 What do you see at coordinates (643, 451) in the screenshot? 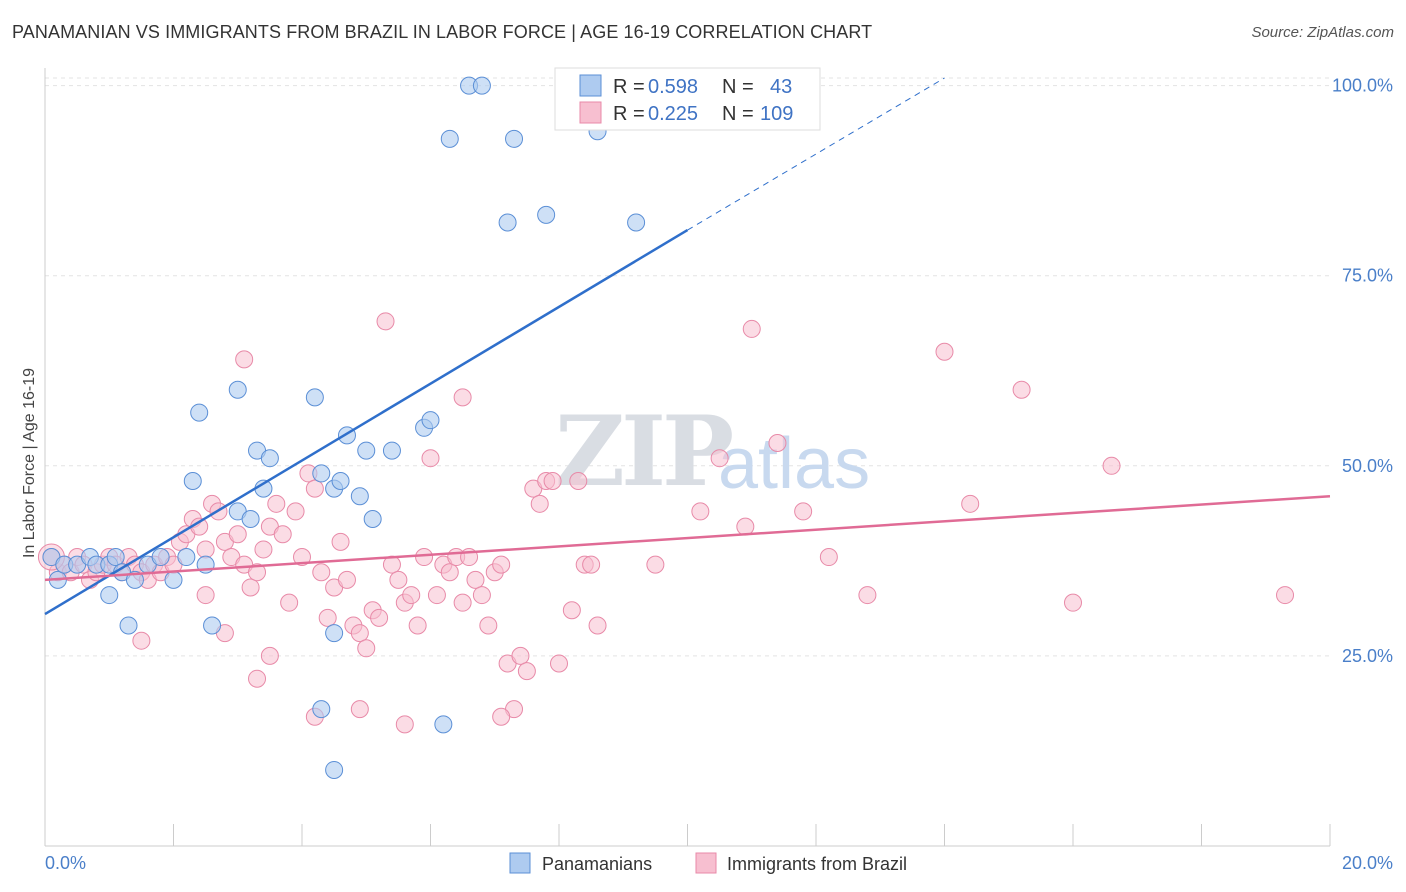
I see `watermark-zip: ZIP` at bounding box center [643, 451].